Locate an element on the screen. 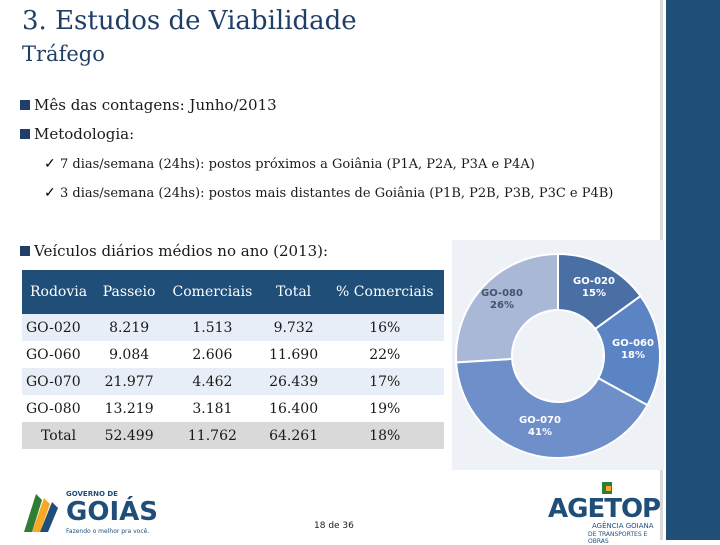  table-cell: GO-020 is located at coordinates (59, 327).